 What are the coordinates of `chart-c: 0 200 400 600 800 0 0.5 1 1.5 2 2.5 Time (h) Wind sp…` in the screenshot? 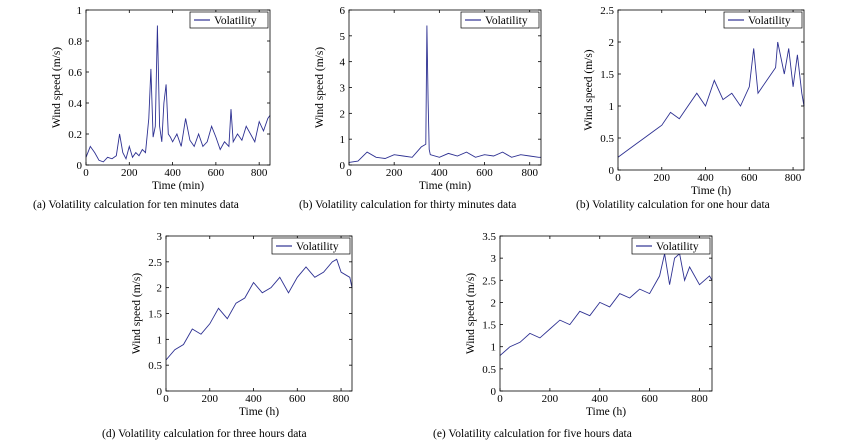 It's located at (694, 101).